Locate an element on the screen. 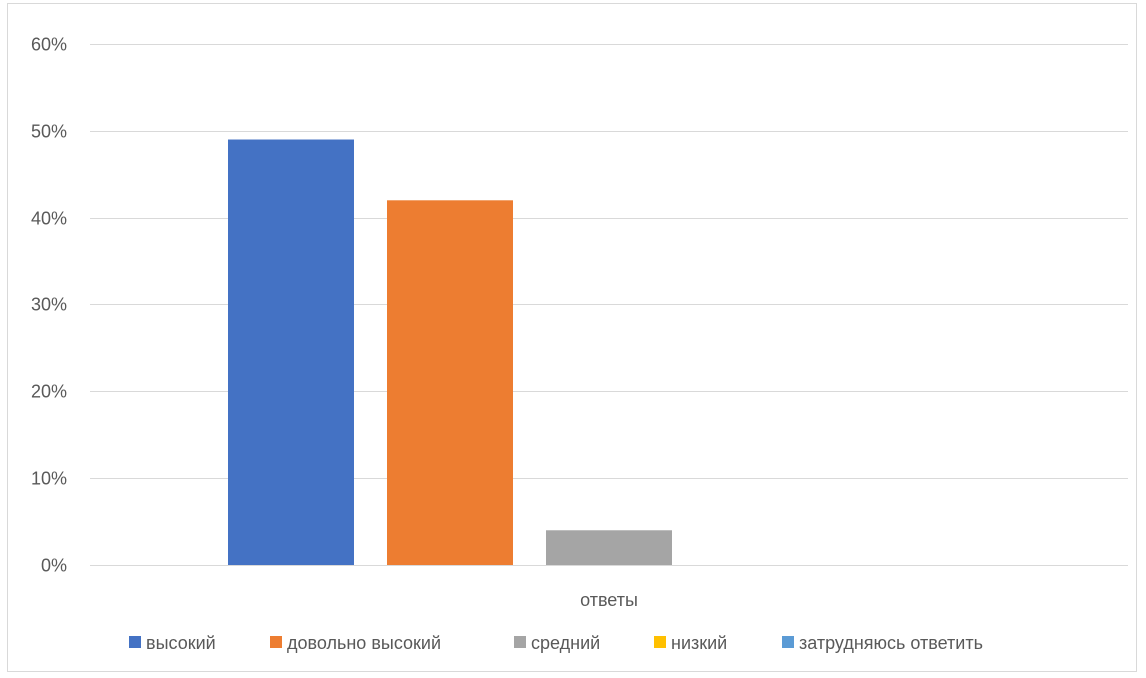 This screenshot has width=1146, height=678. legend-label: низкий is located at coordinates (699, 643).